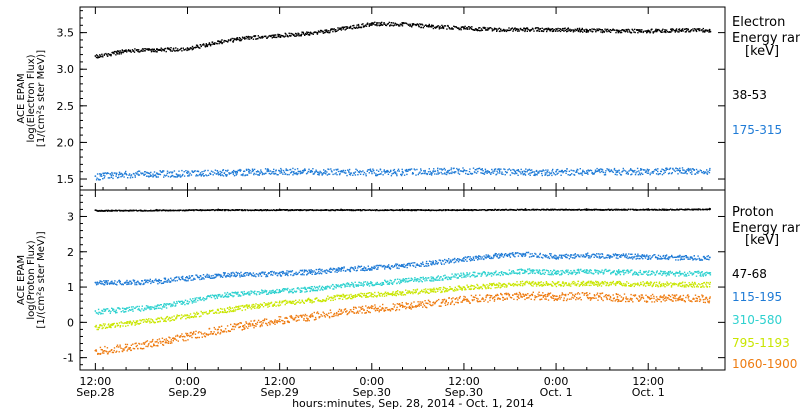  What do you see at coordinates (762, 240) in the screenshot?
I see `proton-legend-title-line: [keV]` at bounding box center [762, 240].